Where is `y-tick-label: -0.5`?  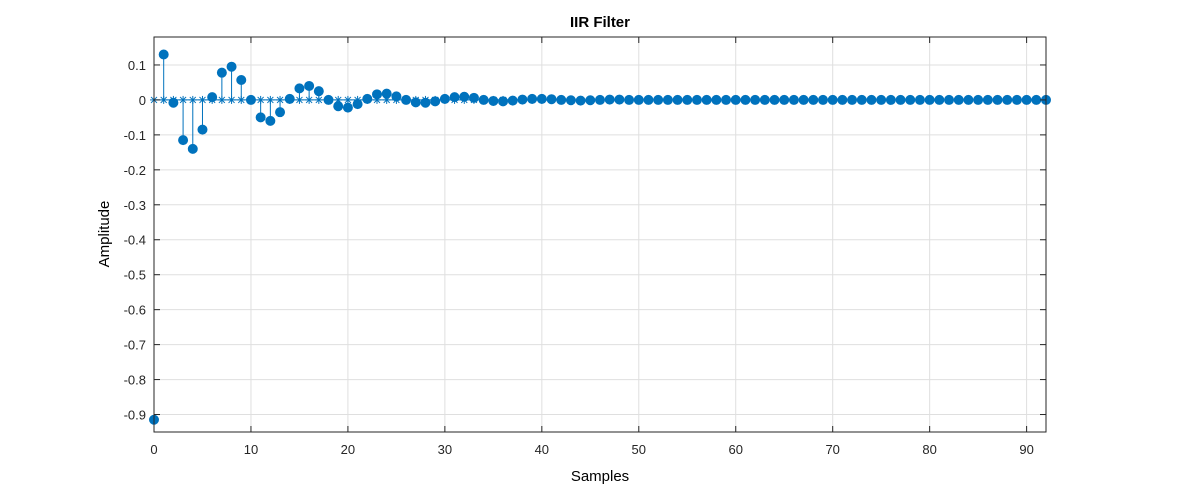 y-tick-label: -0.5 is located at coordinates (135, 275).